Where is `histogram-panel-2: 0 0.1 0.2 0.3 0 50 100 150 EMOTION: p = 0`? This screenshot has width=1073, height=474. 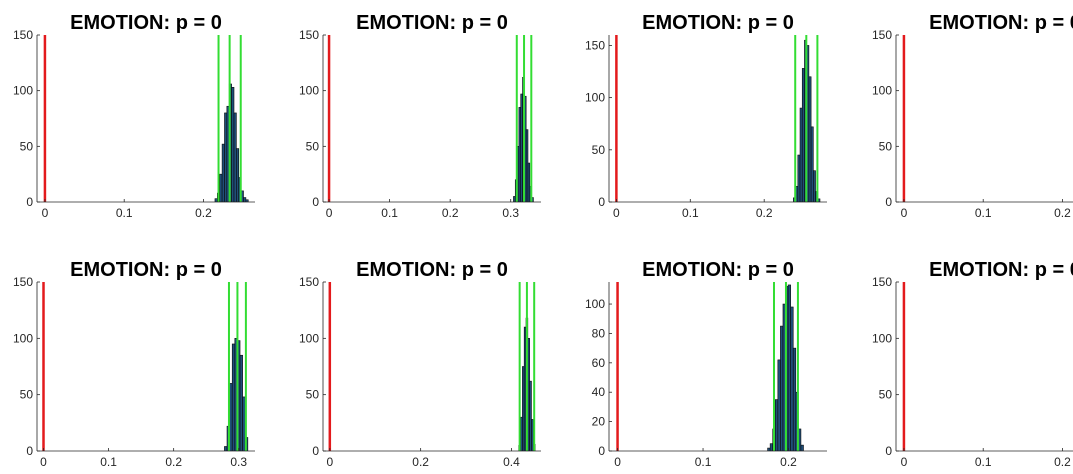
histogram-panel-2: 0 0.1 0.2 0.3 0 50 100 150 EMOTION: p = 0 is located at coordinates (420, 116).